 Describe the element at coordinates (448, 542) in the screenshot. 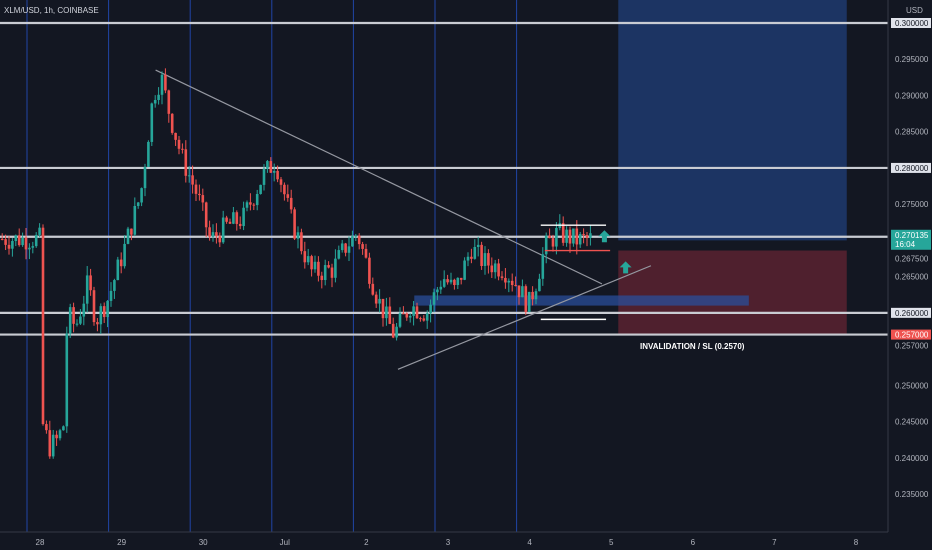

I see `time-tick-label: 3` at that location.